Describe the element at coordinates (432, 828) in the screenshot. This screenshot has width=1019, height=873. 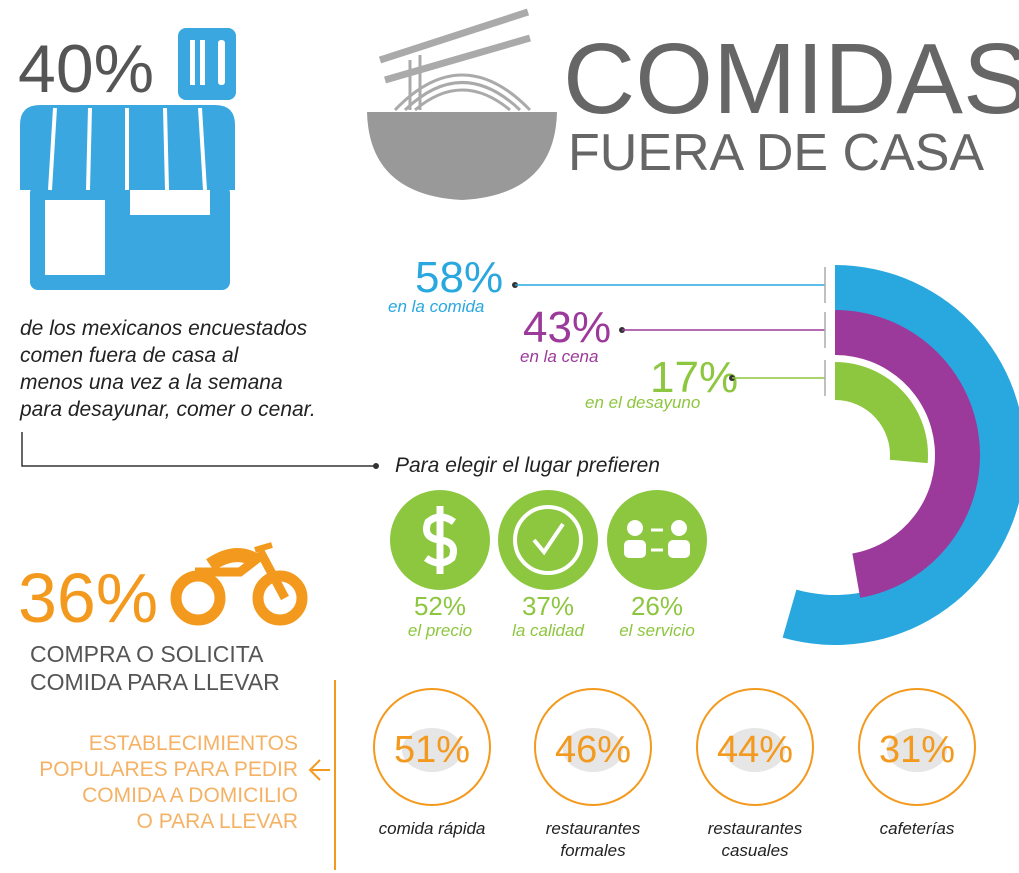
I see `est-label: comida rápida` at that location.